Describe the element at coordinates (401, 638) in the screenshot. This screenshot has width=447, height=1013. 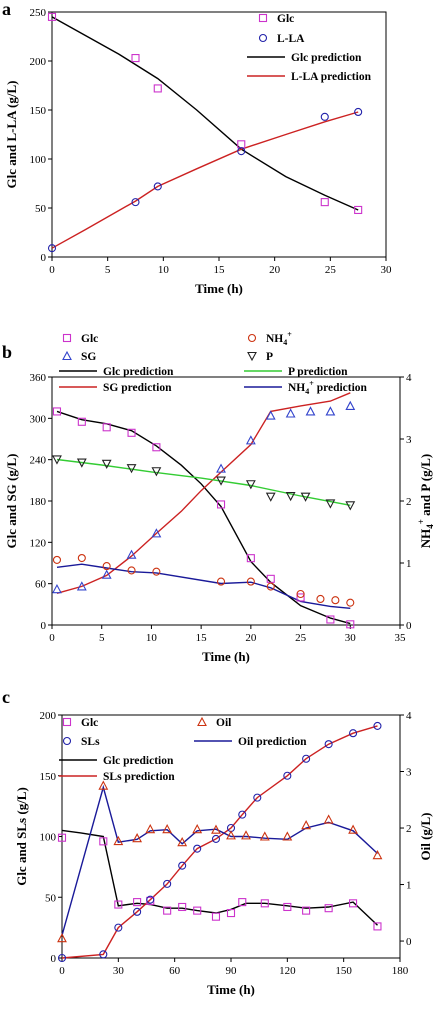
I see `x-tick-label: 35` at that location.